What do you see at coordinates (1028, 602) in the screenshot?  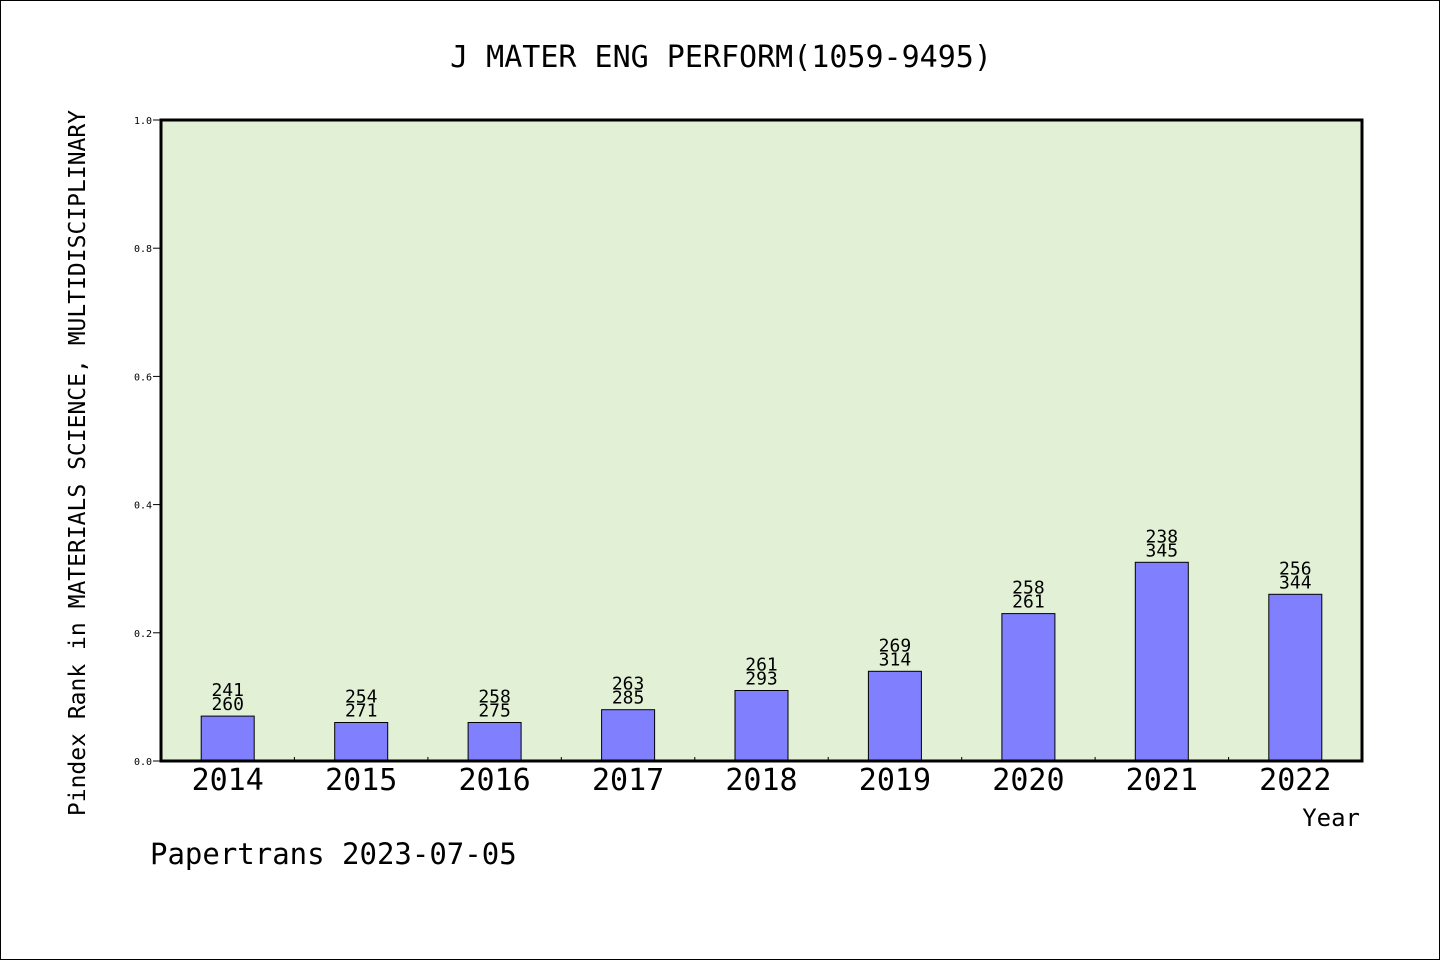 I see `data-label-bottom-2020: 261` at bounding box center [1028, 602].